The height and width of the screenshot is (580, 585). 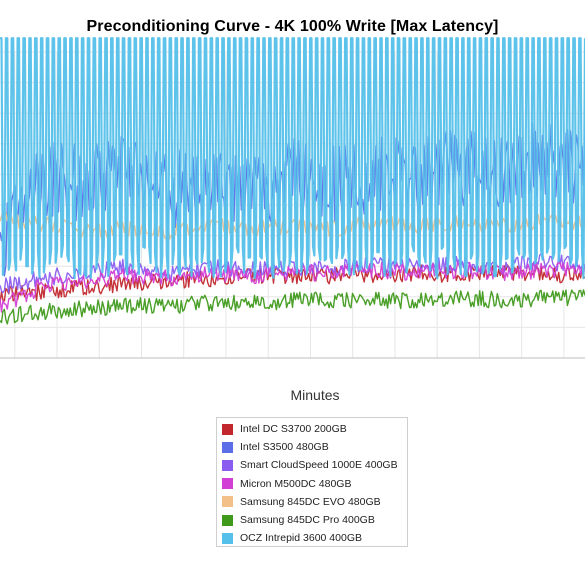 What do you see at coordinates (310, 501) in the screenshot?
I see `legend-label: Samsung 845DC EVO 480GB` at bounding box center [310, 501].